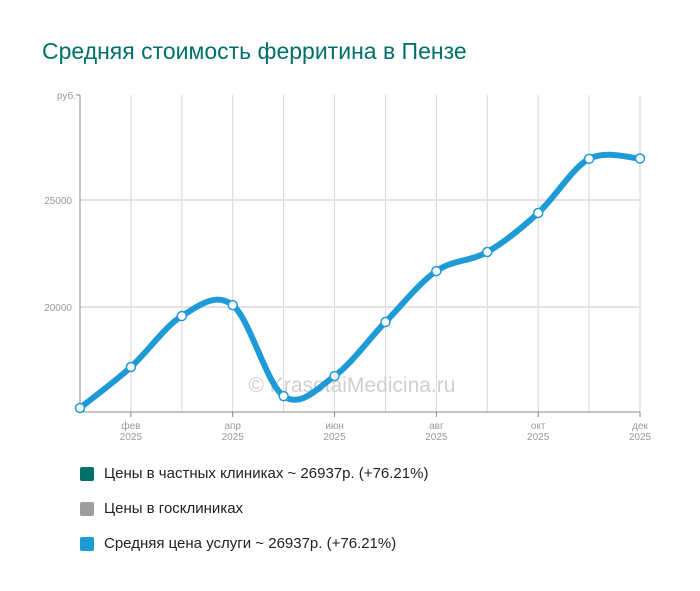 The height and width of the screenshot is (591, 700). Describe the element at coordinates (58, 201) in the screenshot. I see `y-tick-label: 25000` at that location.